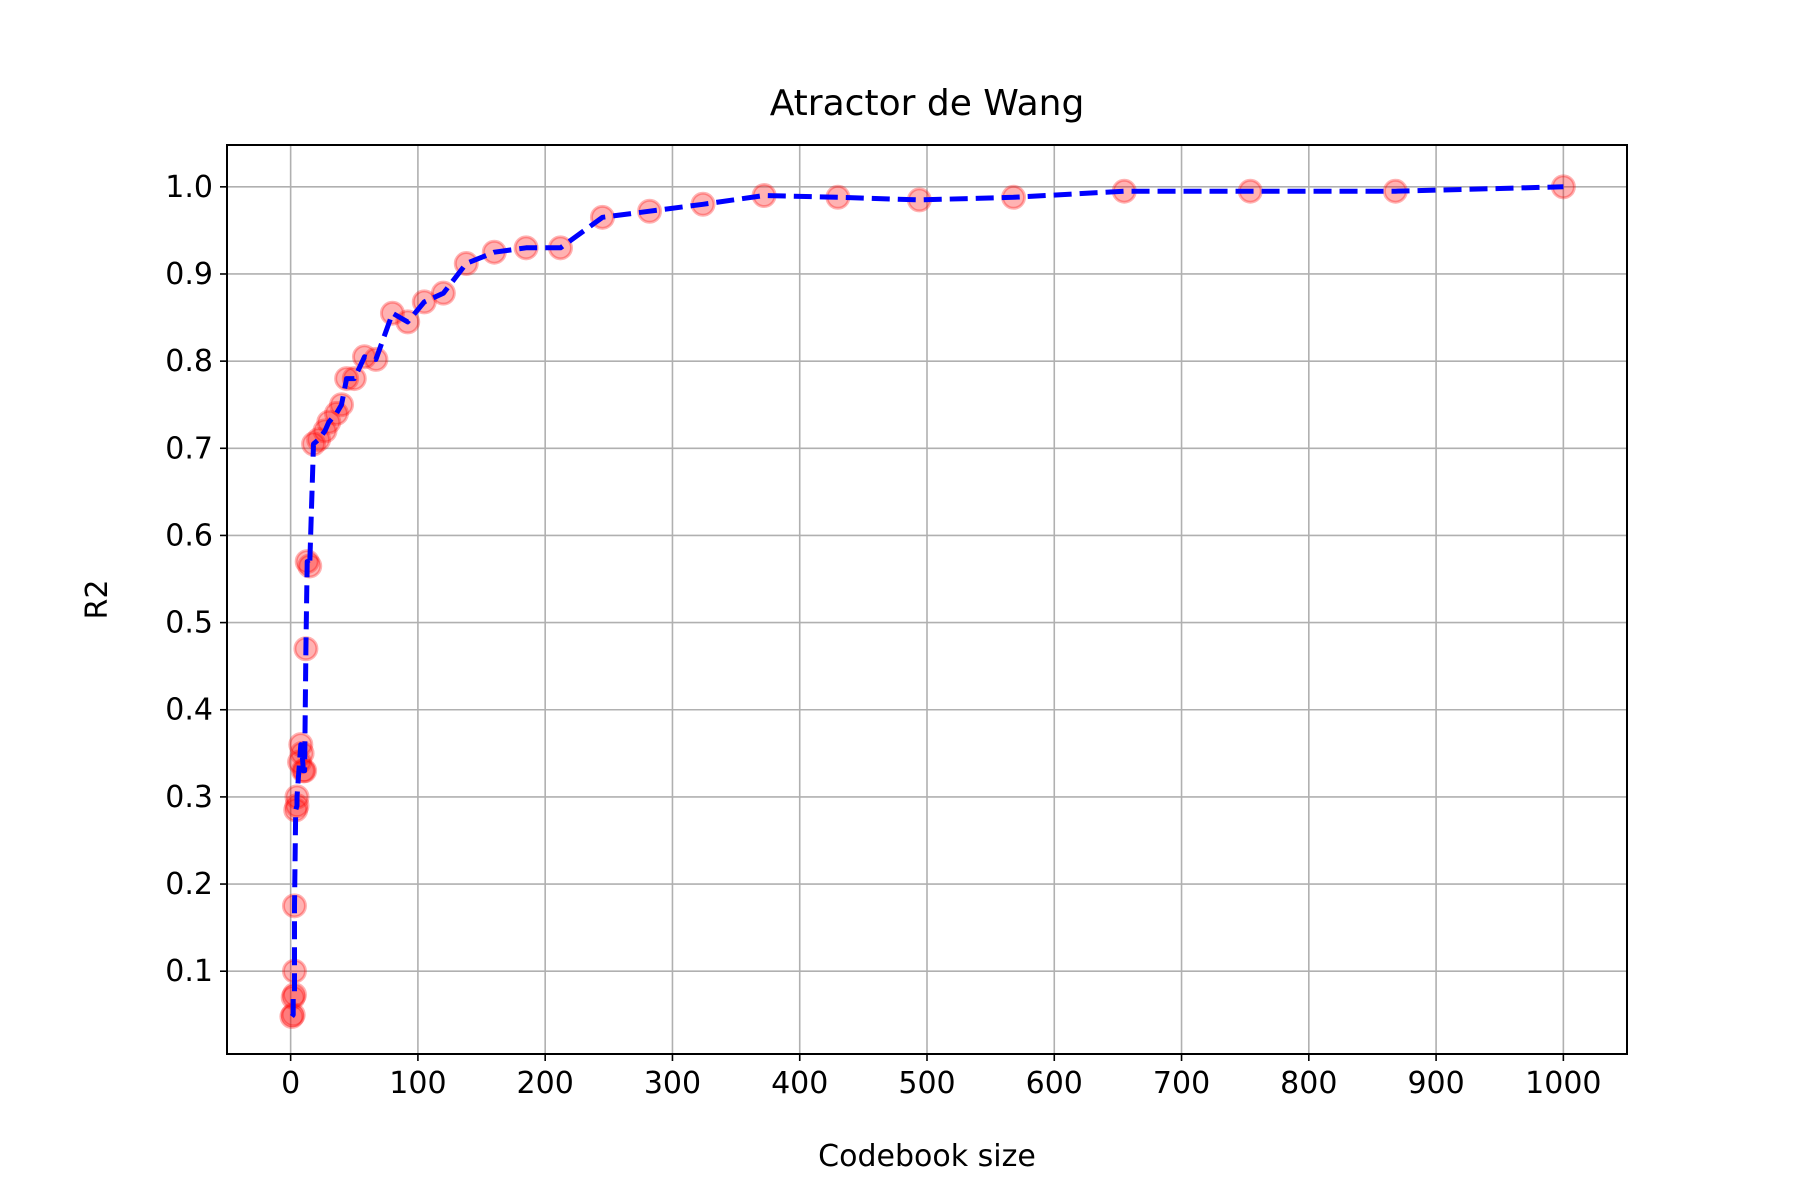  What do you see at coordinates (189, 448) in the screenshot?
I see `y-tick-label: 0.7` at bounding box center [189, 448].